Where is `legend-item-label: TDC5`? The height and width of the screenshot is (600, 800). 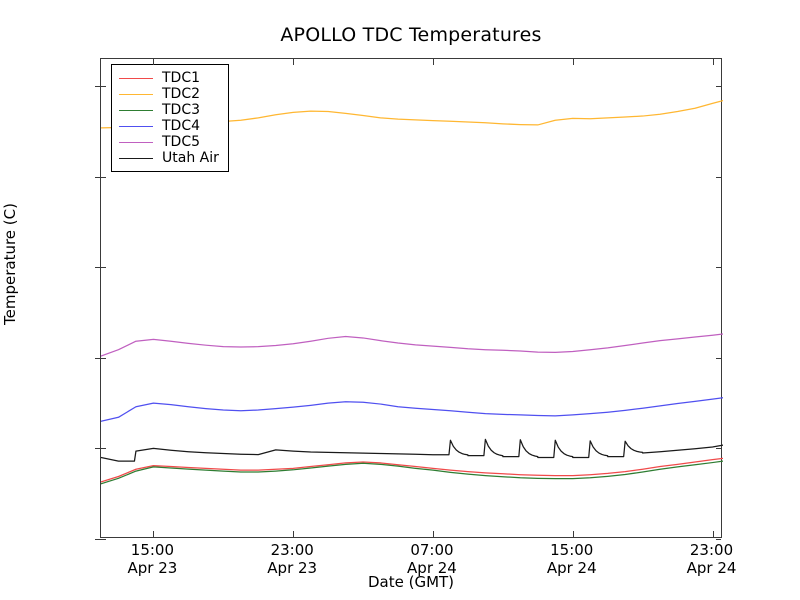
legend-item-label: TDC5 is located at coordinates (181, 142).